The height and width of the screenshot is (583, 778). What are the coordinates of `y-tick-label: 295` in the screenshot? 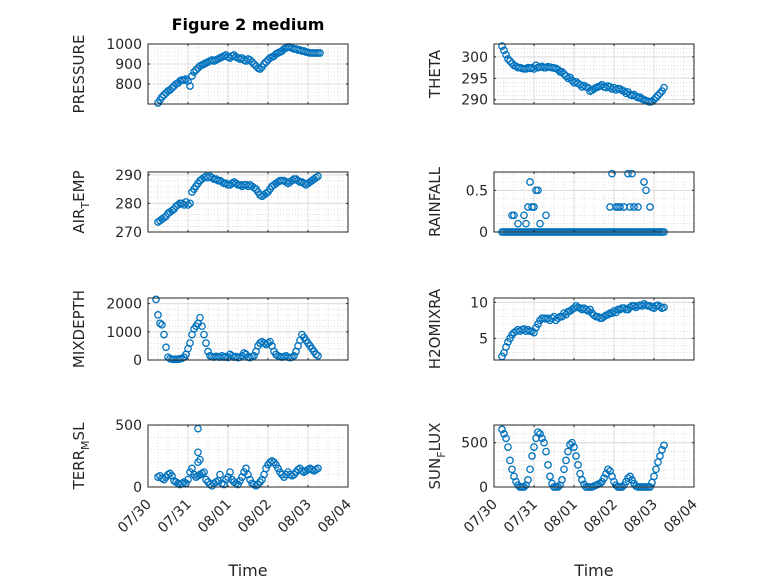 It's located at (474, 79).